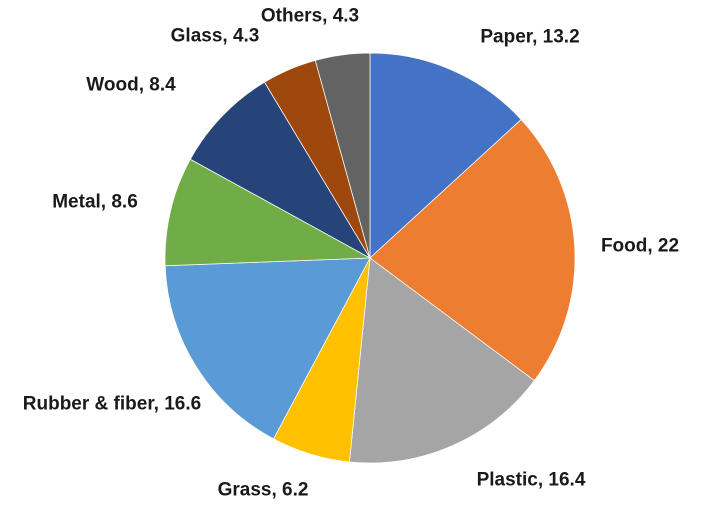 The height and width of the screenshot is (509, 702). I want to click on slice-label-others: Others, 4.3, so click(310, 16).